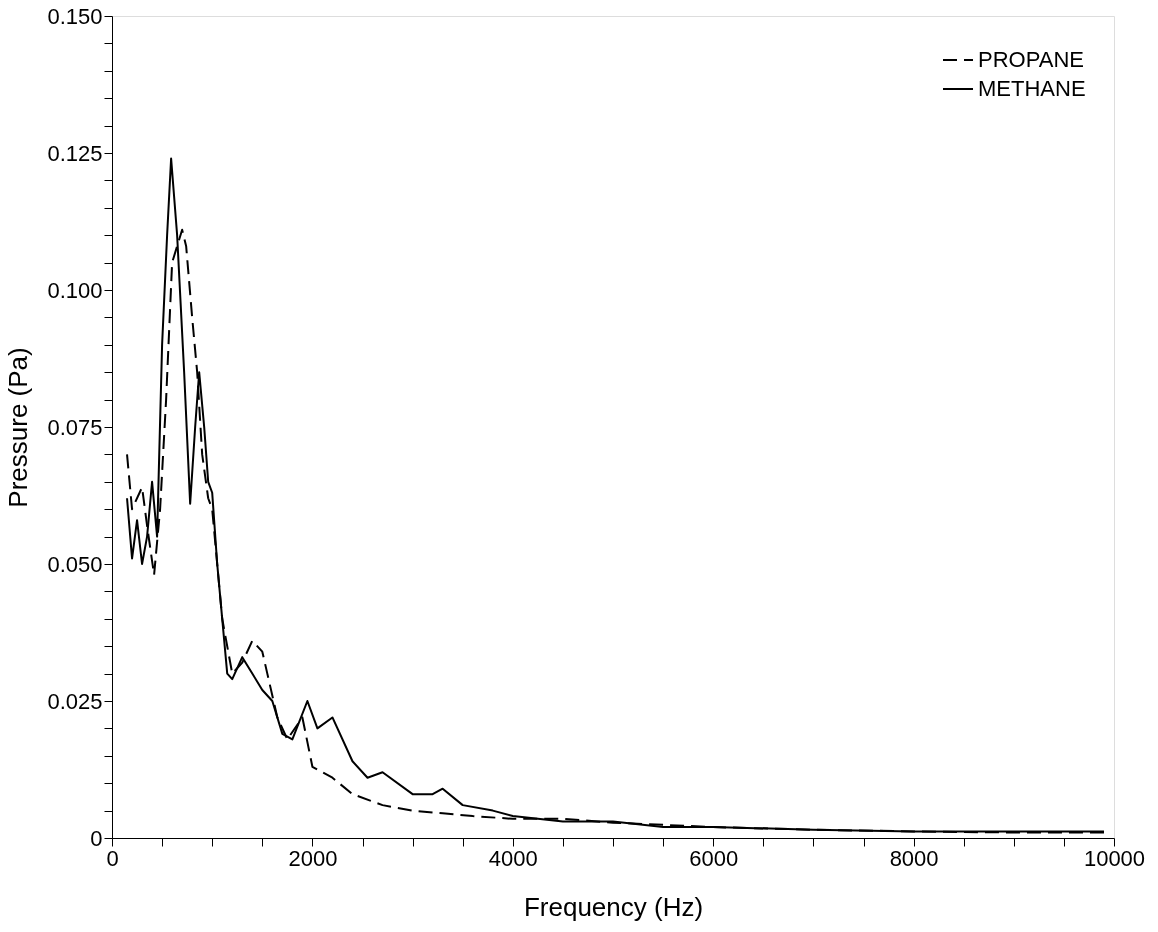  What do you see at coordinates (1114, 858) in the screenshot?
I see `x-tick-label: 10000` at bounding box center [1114, 858].